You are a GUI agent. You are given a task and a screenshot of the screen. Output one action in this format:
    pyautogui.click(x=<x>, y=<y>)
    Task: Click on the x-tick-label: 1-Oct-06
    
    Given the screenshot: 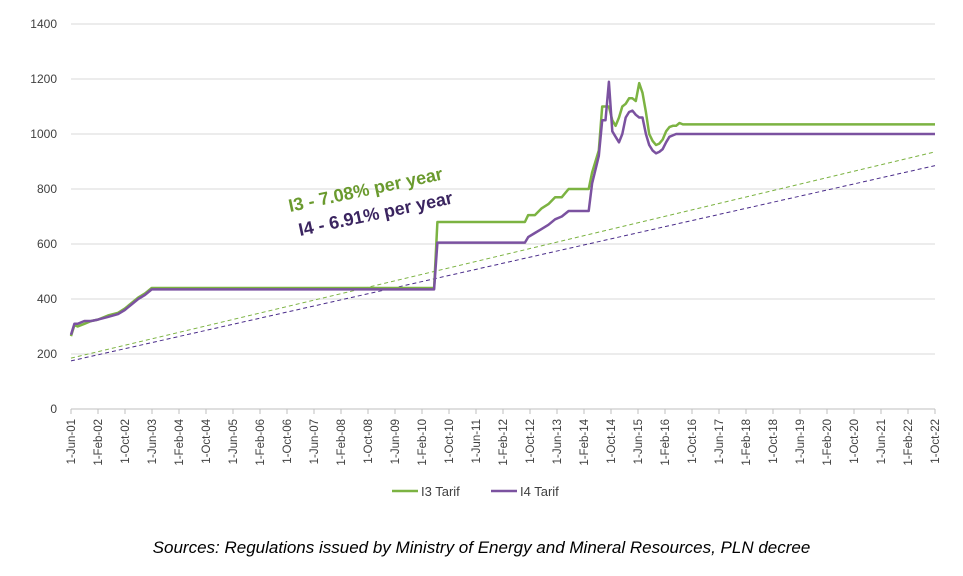 What is the action you would take?
    pyautogui.click(x=288, y=441)
    